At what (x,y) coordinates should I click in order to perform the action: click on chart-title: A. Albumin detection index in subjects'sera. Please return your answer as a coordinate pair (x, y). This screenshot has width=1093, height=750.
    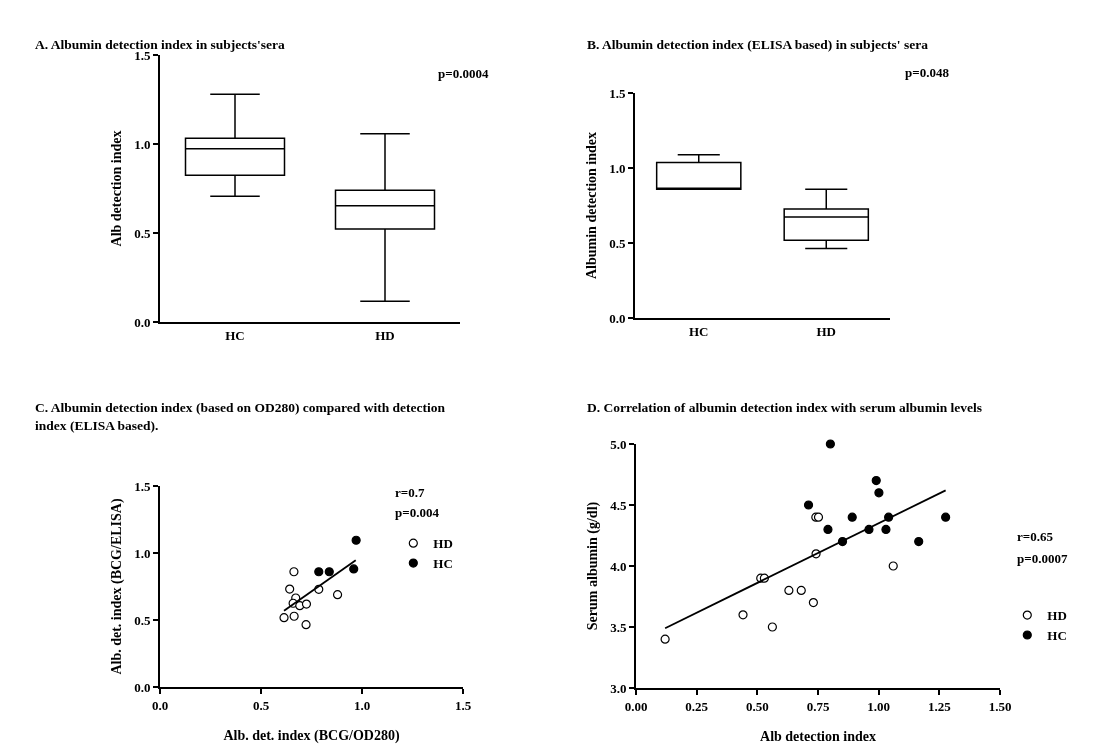
    Looking at the image, I should click on (160, 44).